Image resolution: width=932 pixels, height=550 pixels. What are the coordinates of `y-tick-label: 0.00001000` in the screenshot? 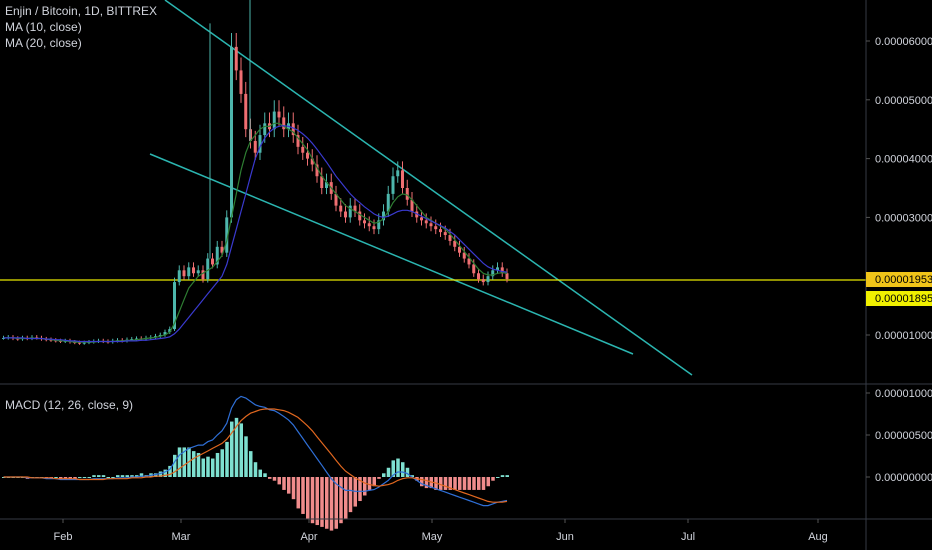 It's located at (903, 336).